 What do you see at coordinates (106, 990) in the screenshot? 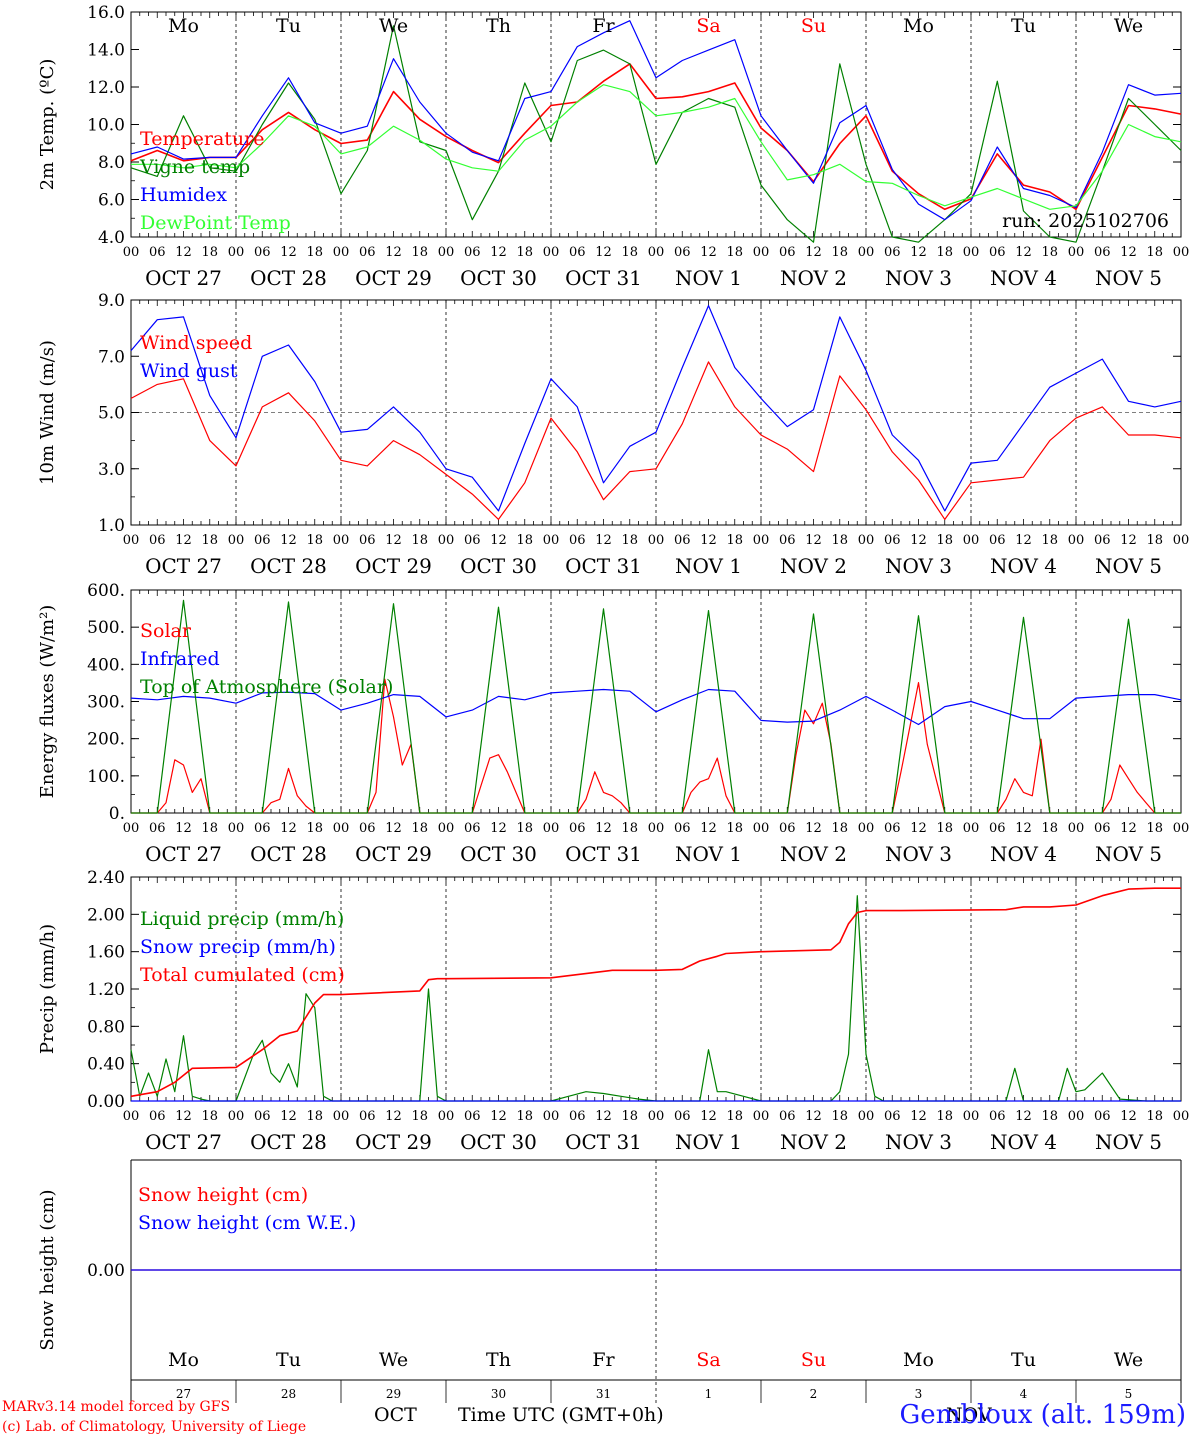
I see `precip-y-tick-label: 1.20` at bounding box center [106, 990].